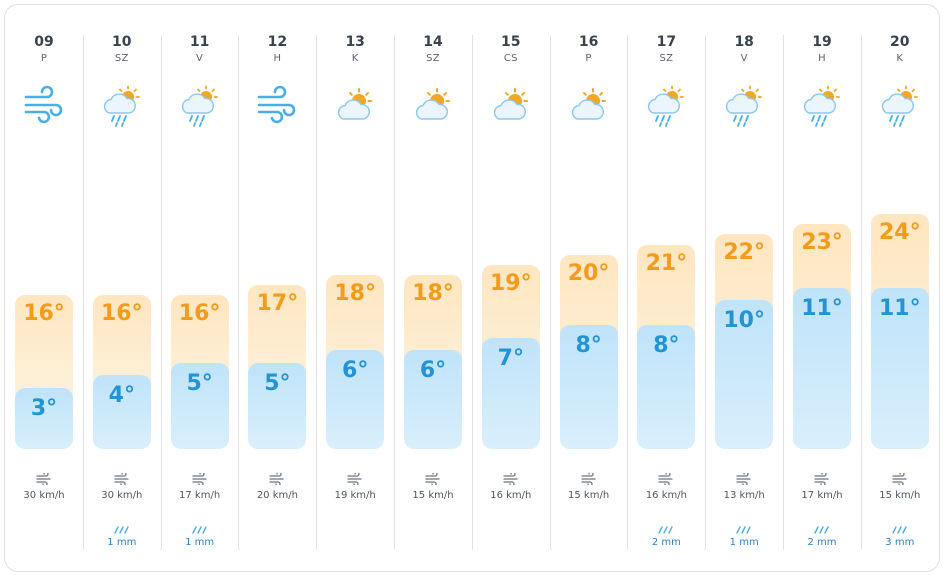 The height and width of the screenshot is (577, 944). Describe the element at coordinates (433, 42) in the screenshot. I see `day-number: 14` at that location.